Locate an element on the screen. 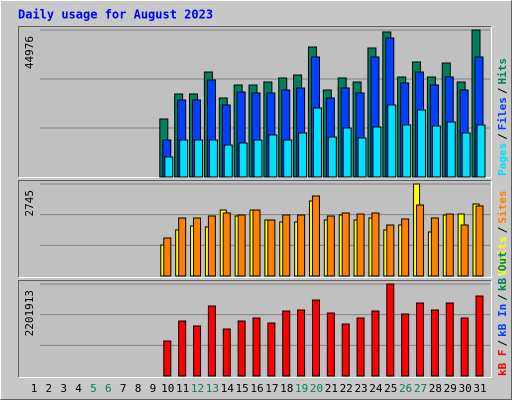 The image size is (512, 400). x-tick-label: 9 is located at coordinates (153, 388).